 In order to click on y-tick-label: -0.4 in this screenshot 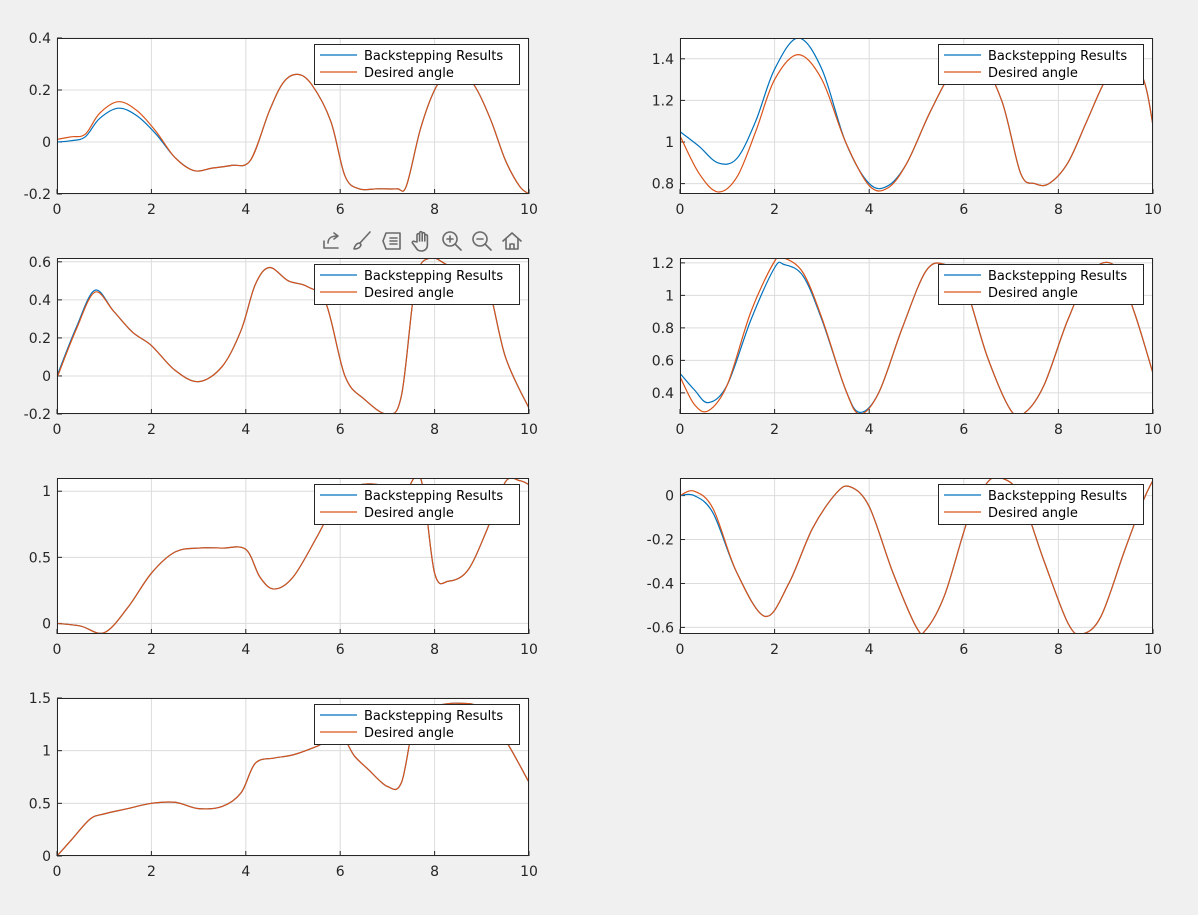, I will do `click(660, 584)`.